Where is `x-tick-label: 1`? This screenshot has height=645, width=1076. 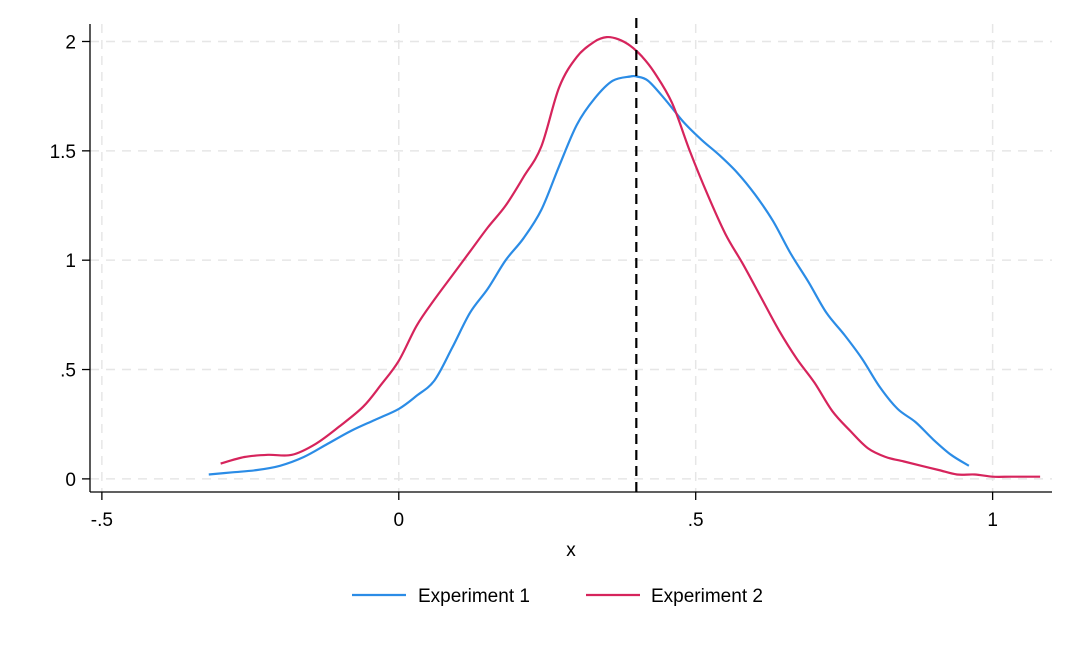
x-tick-label: 1 is located at coordinates (992, 520).